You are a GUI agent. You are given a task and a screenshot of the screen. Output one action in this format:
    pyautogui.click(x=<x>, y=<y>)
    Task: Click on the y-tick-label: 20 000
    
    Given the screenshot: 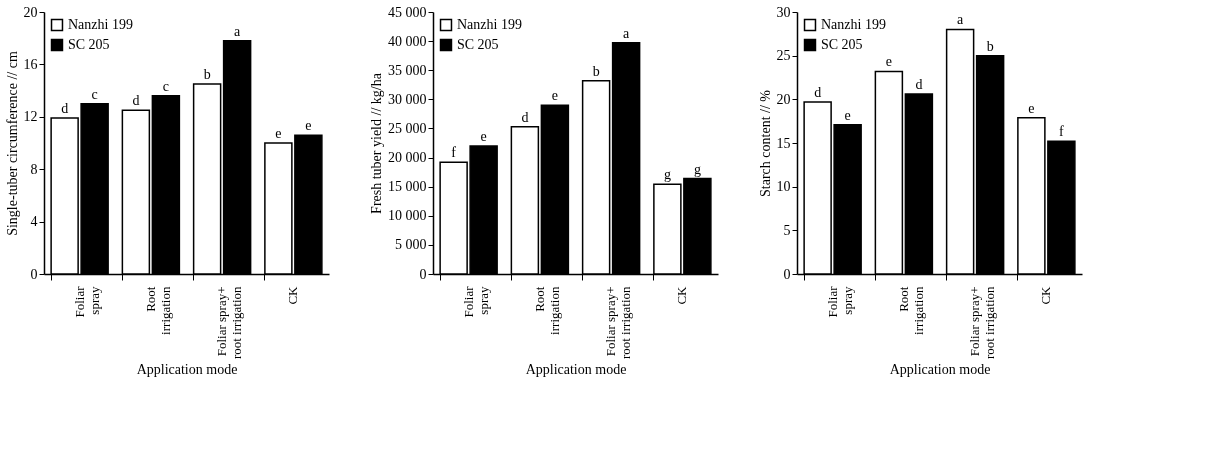 What is the action you would take?
    pyautogui.click(x=407, y=158)
    